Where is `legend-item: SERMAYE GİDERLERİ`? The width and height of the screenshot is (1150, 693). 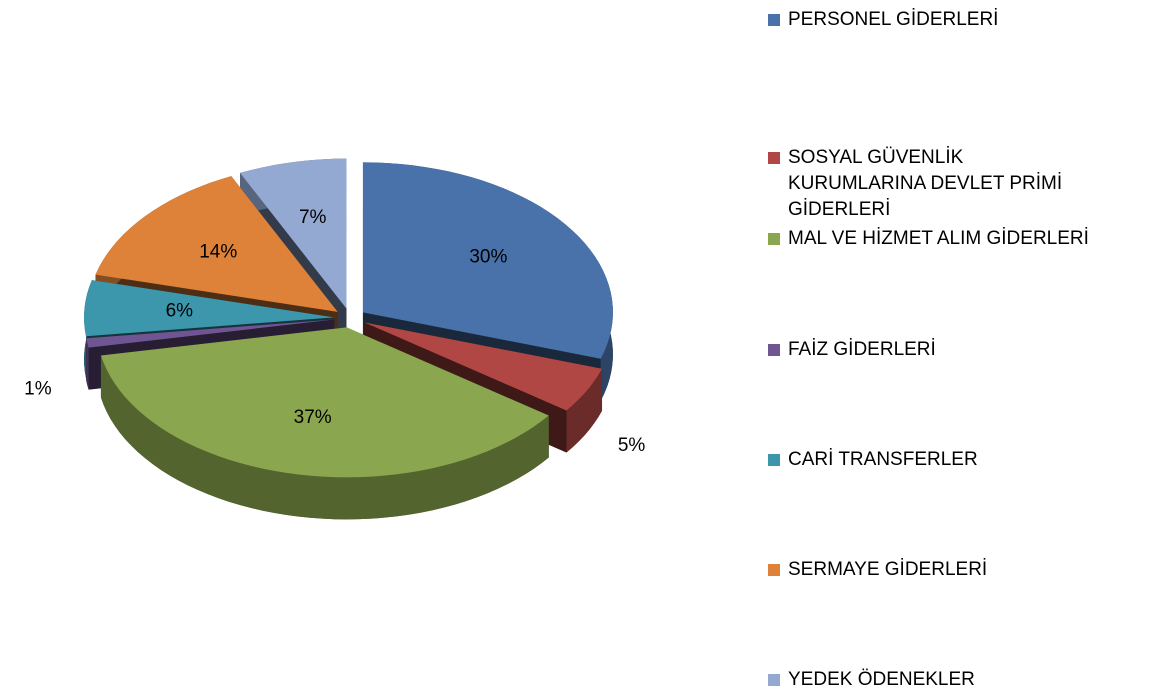
legend-item: SERMAYE GİDERLERİ is located at coordinates (953, 570).